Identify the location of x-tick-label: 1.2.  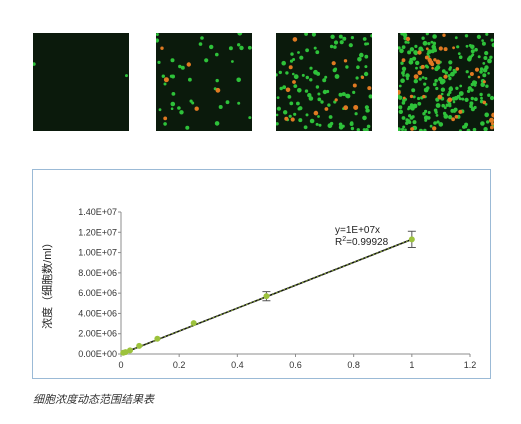
(470, 365).